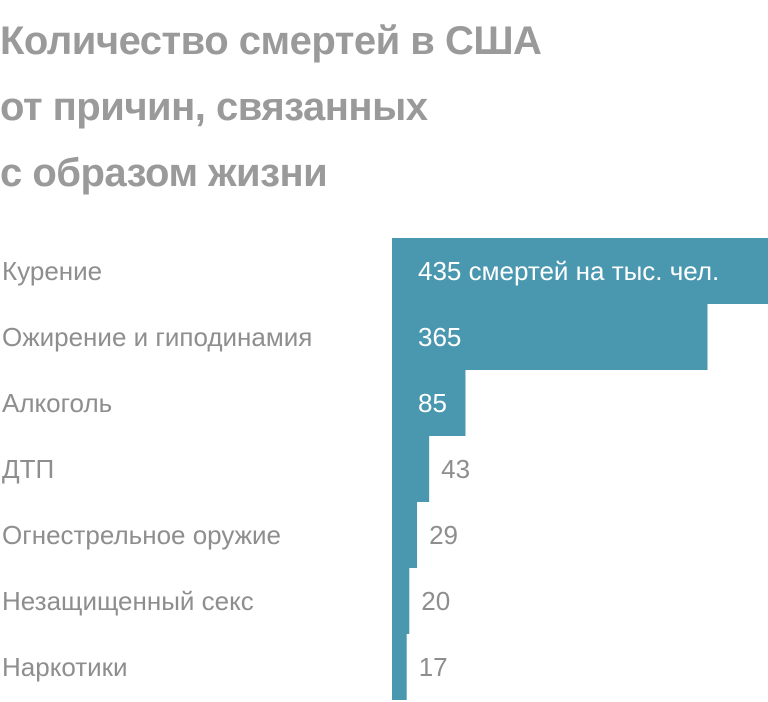 The height and width of the screenshot is (702, 768). What do you see at coordinates (433, 667) in the screenshot?
I see `value-label-7: 17` at bounding box center [433, 667].